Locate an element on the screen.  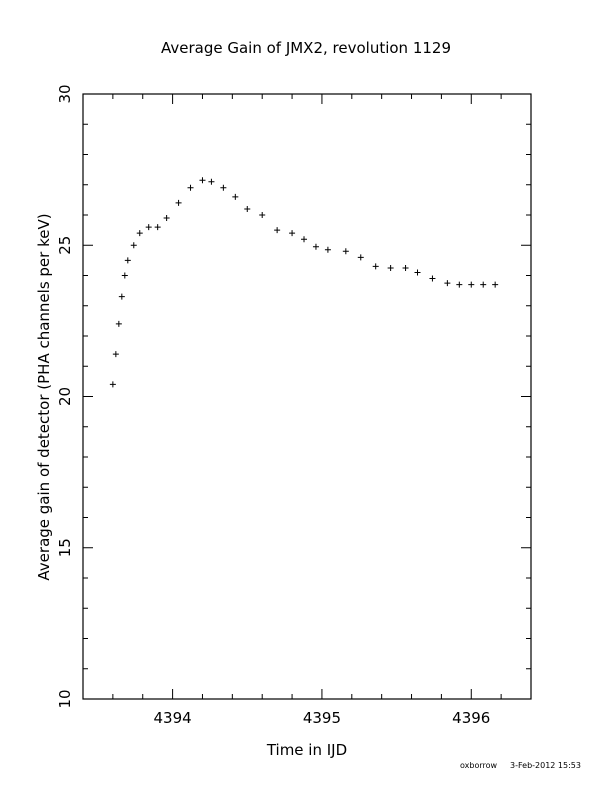
x-tick-label: 4395 is located at coordinates (322, 718).